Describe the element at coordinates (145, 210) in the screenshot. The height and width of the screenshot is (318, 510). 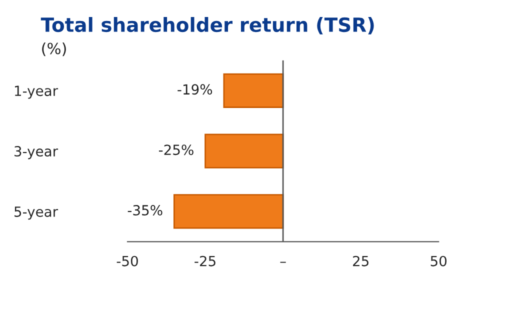
I see `data-label: -35%` at that location.